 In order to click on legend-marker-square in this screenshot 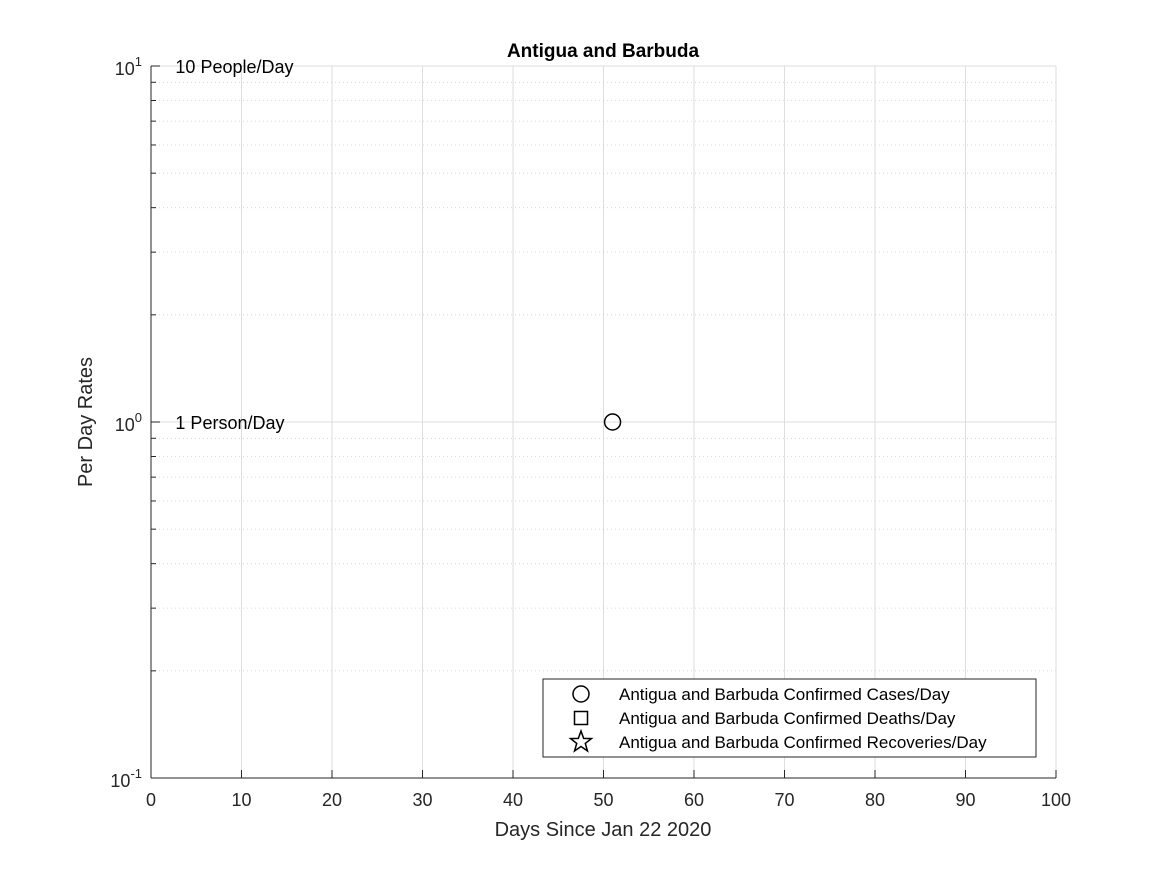, I will do `click(581, 718)`.